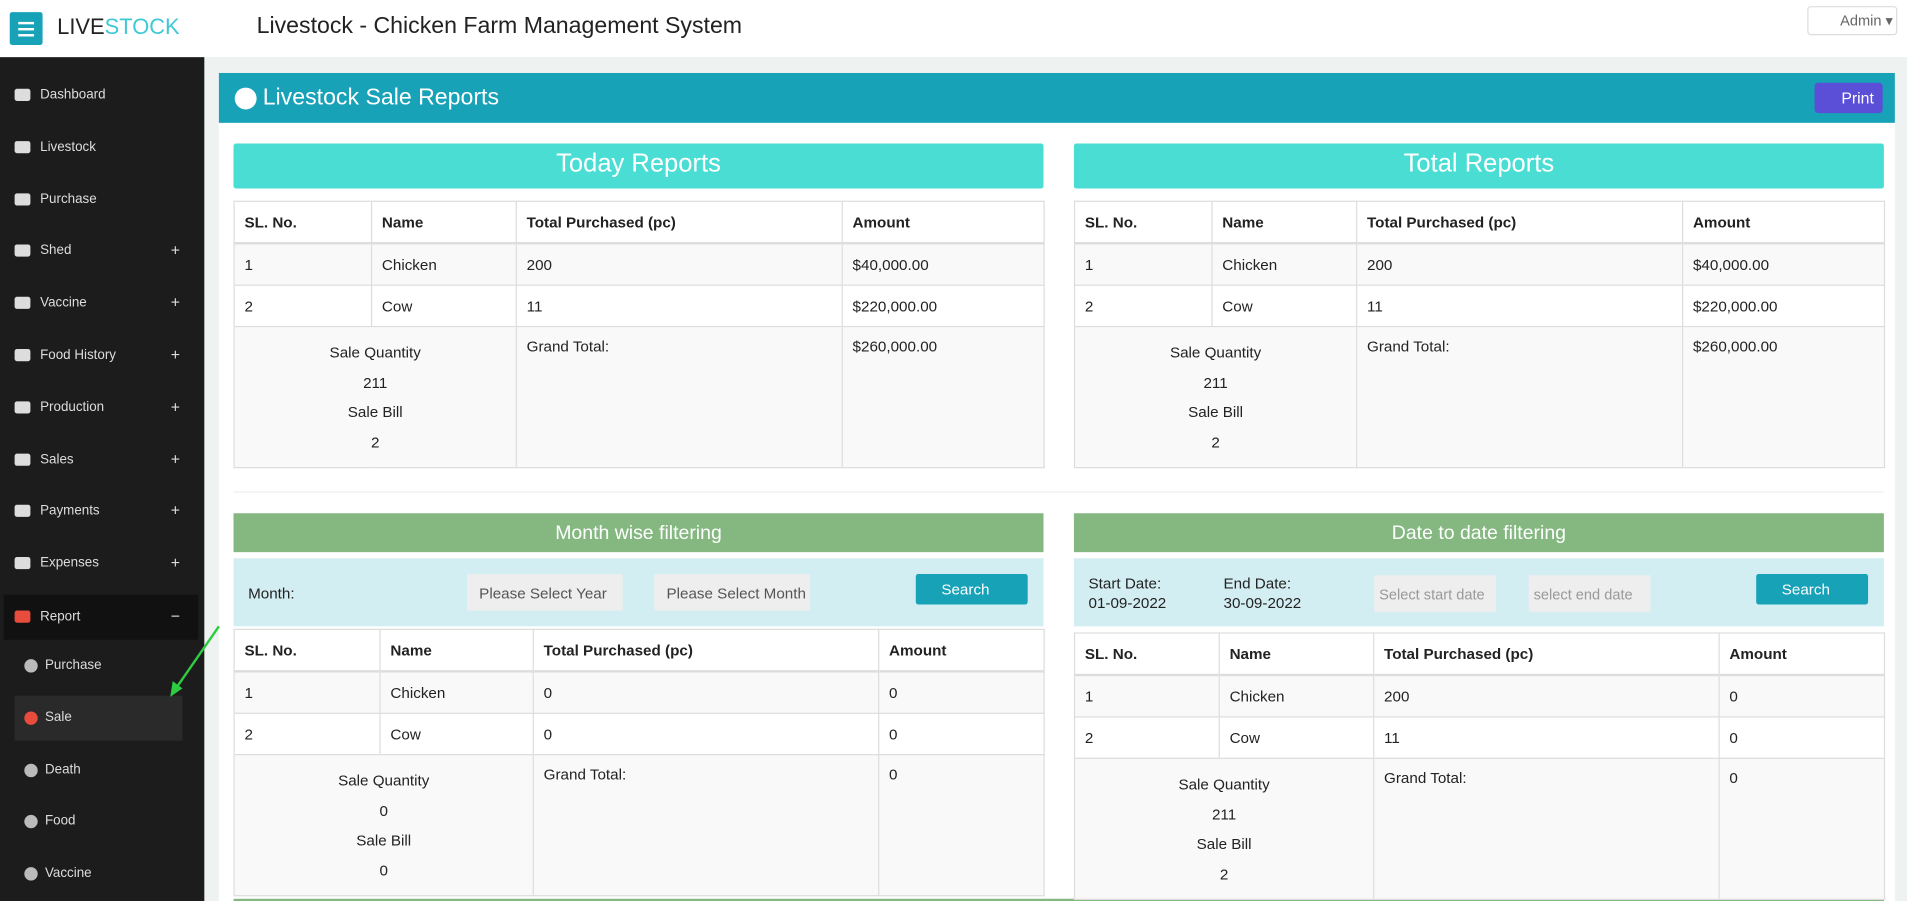  What do you see at coordinates (101, 511) in the screenshot?
I see `nav-item: Payments +` at bounding box center [101, 511].